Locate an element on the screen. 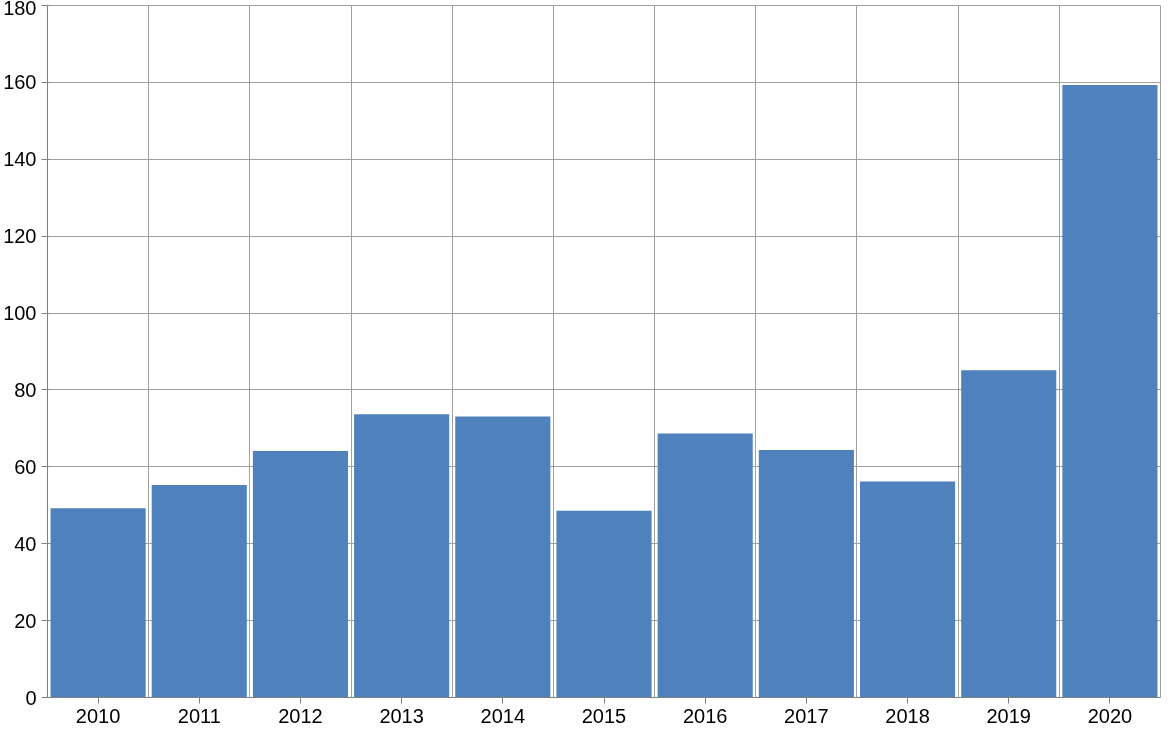  x-tick-label: 2019 is located at coordinates (1008, 715).